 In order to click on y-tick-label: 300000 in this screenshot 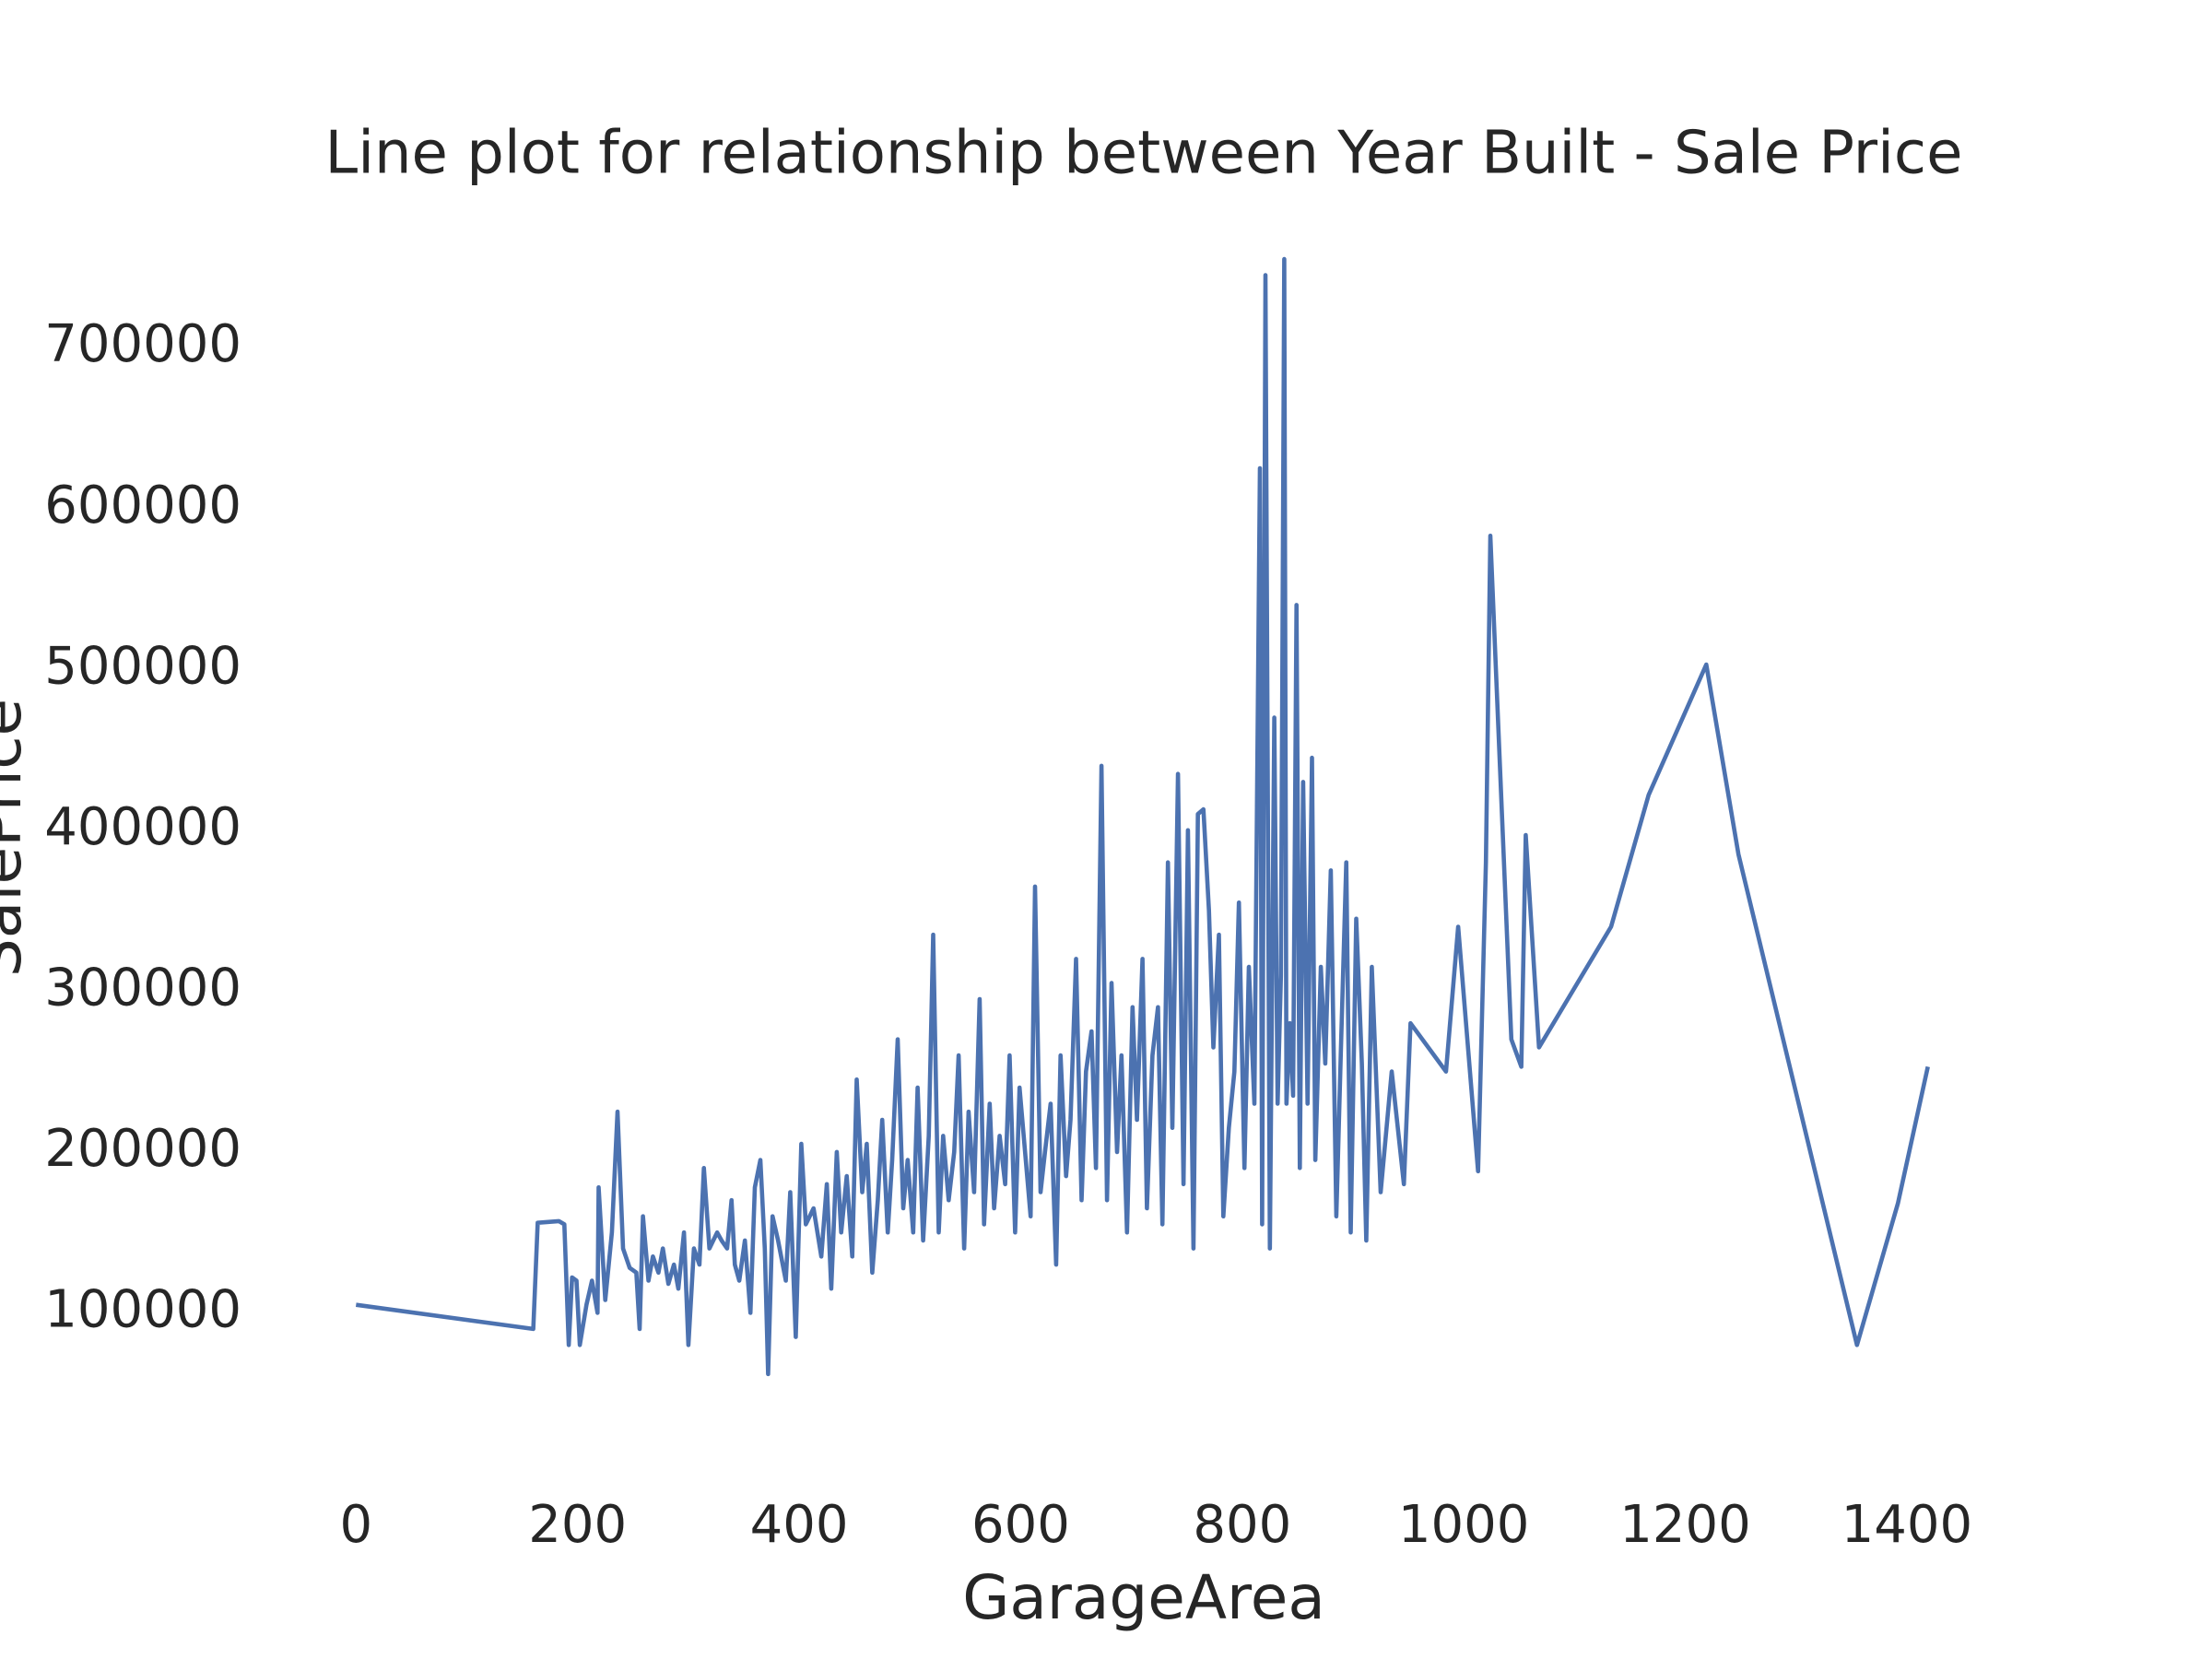, I will do `click(142, 988)`.